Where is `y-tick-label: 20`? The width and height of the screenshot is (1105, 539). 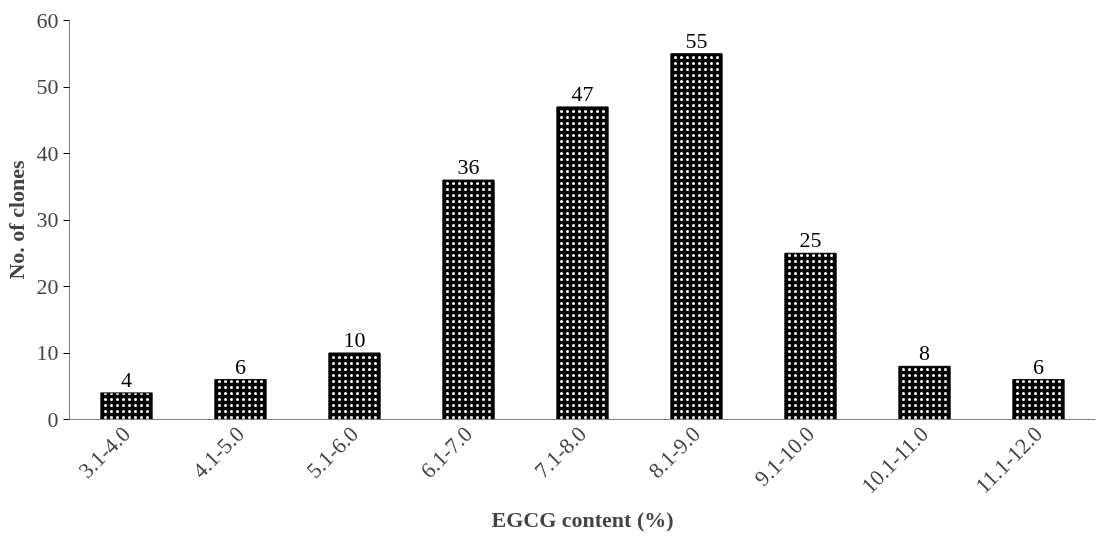
y-tick-label: 20 is located at coordinates (47, 286).